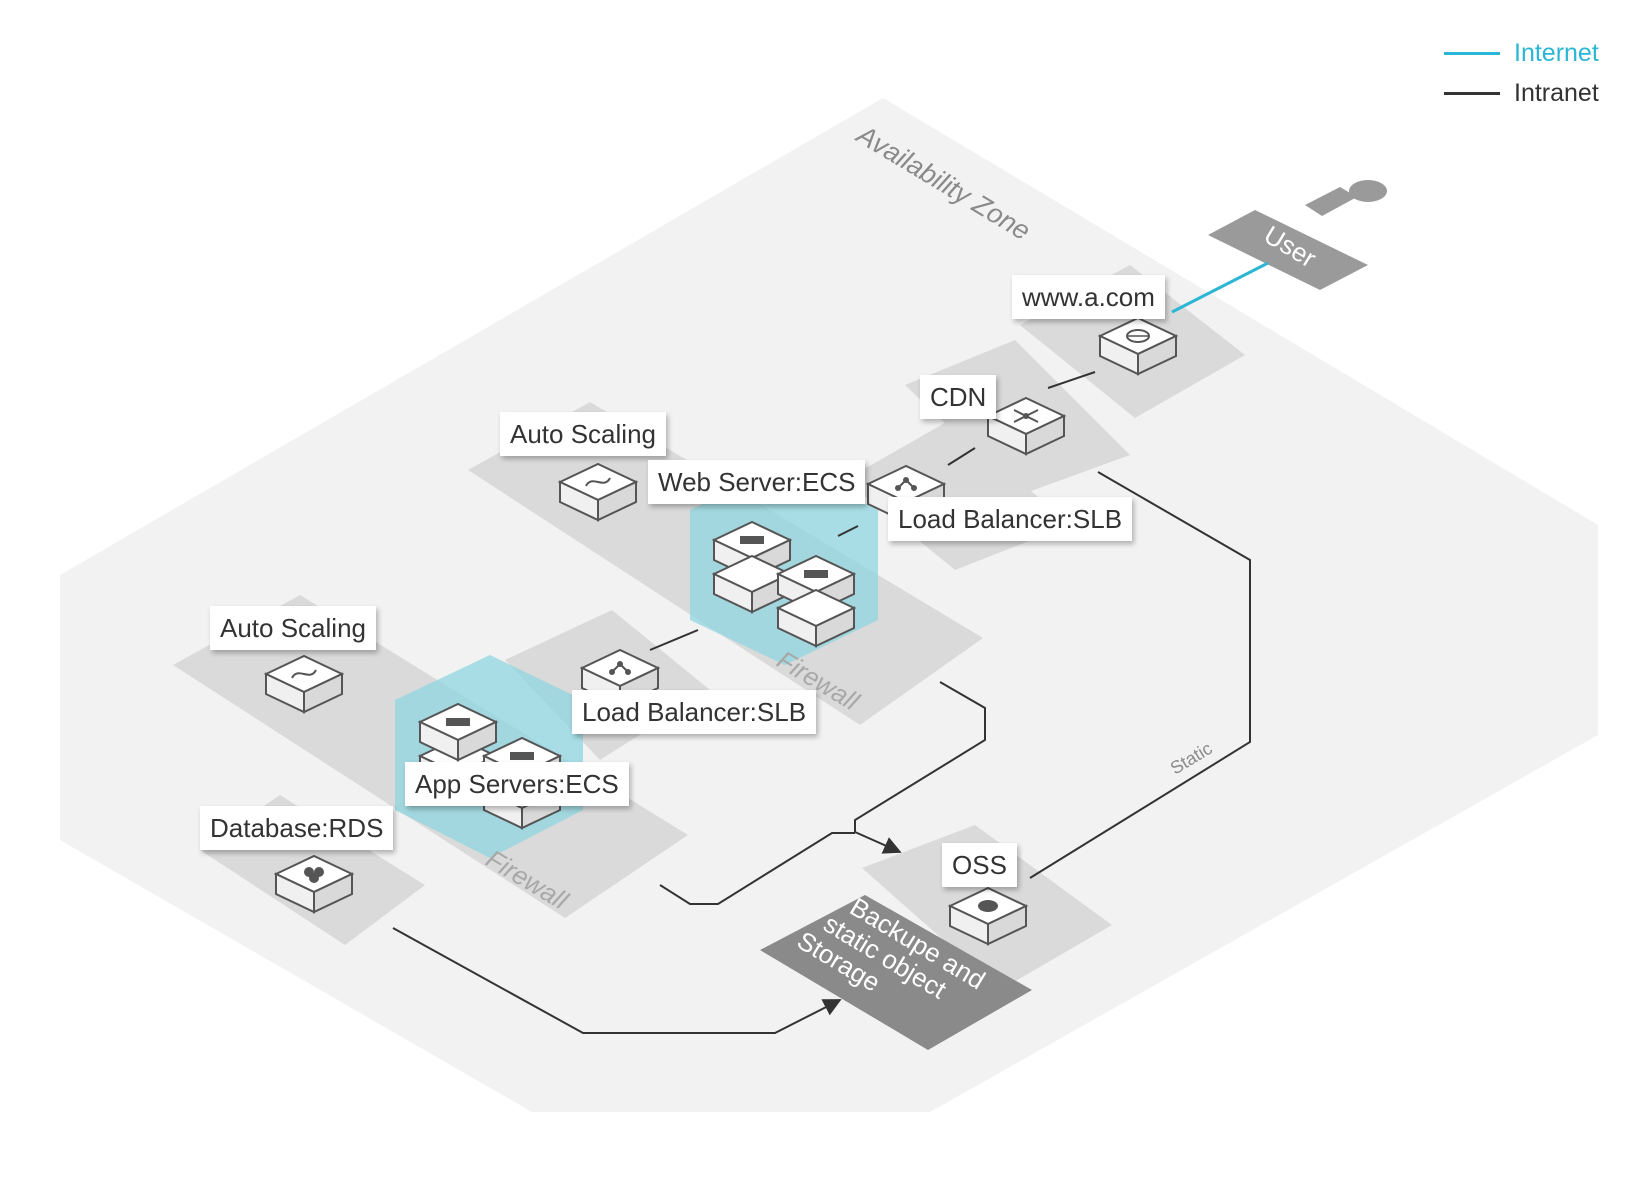 This screenshot has height=1200, width=1640. Describe the element at coordinates (1556, 93) in the screenshot. I see `legend-intranet-label: Intranet` at that location.